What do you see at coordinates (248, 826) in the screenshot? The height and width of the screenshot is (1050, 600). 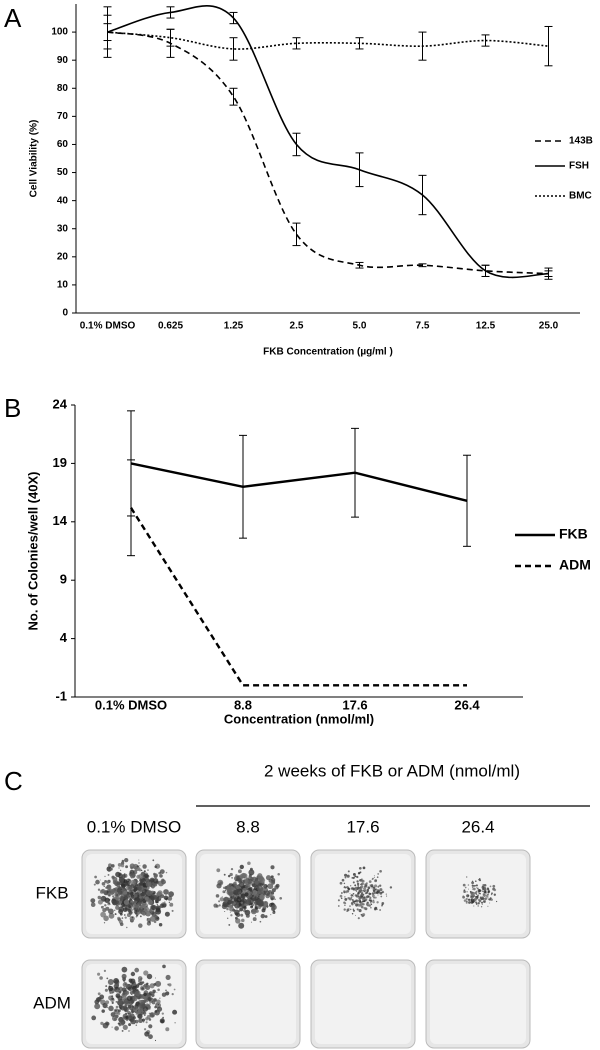 I see `column-label: 8.8` at bounding box center [248, 826].